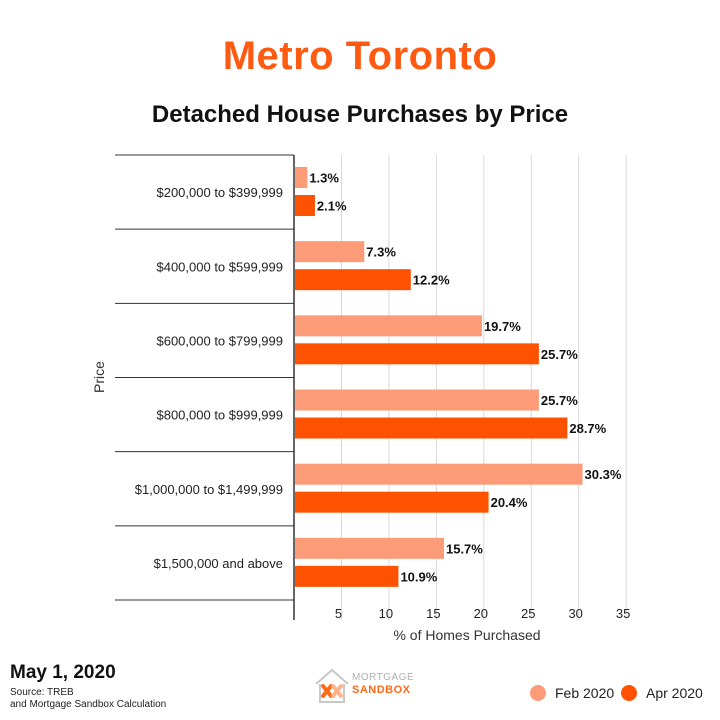  I want to click on category-label: $400,000 to $599,999, so click(219, 266).